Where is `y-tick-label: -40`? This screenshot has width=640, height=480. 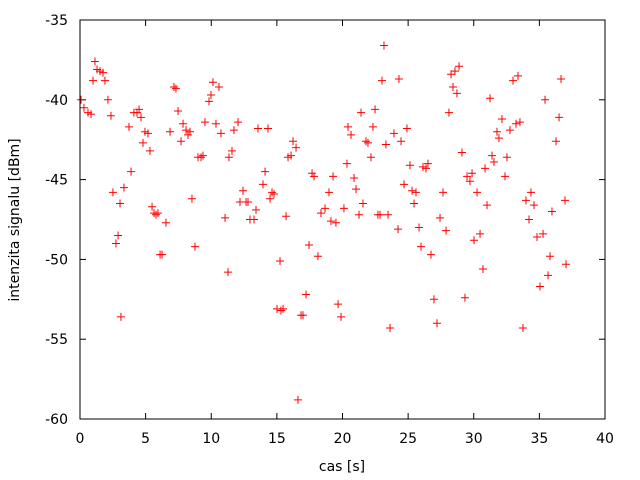 y-tick-label: -40 is located at coordinates (56, 101).